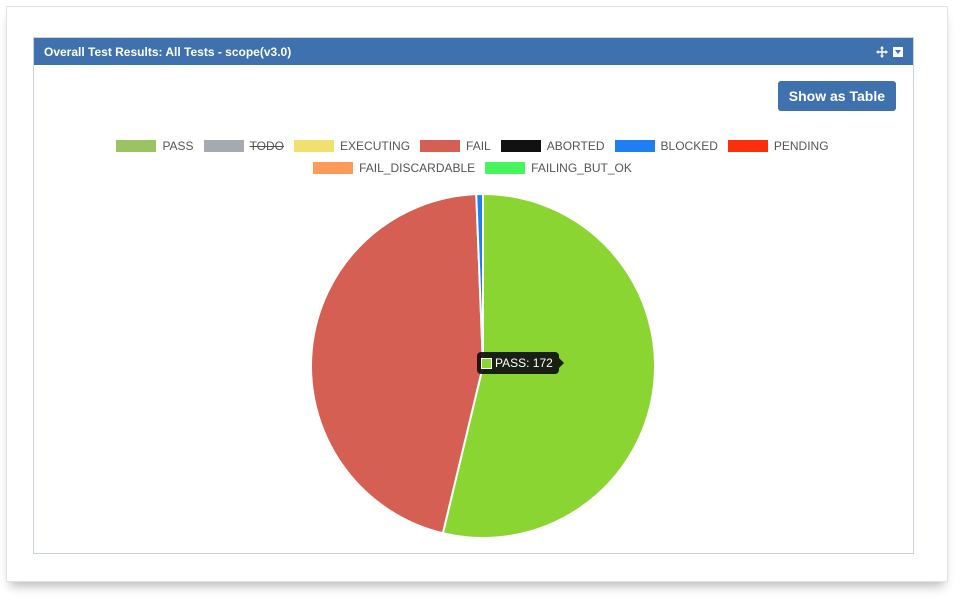  What do you see at coordinates (836, 96) in the screenshot?
I see `show-as-table-button: Show as Table` at bounding box center [836, 96].